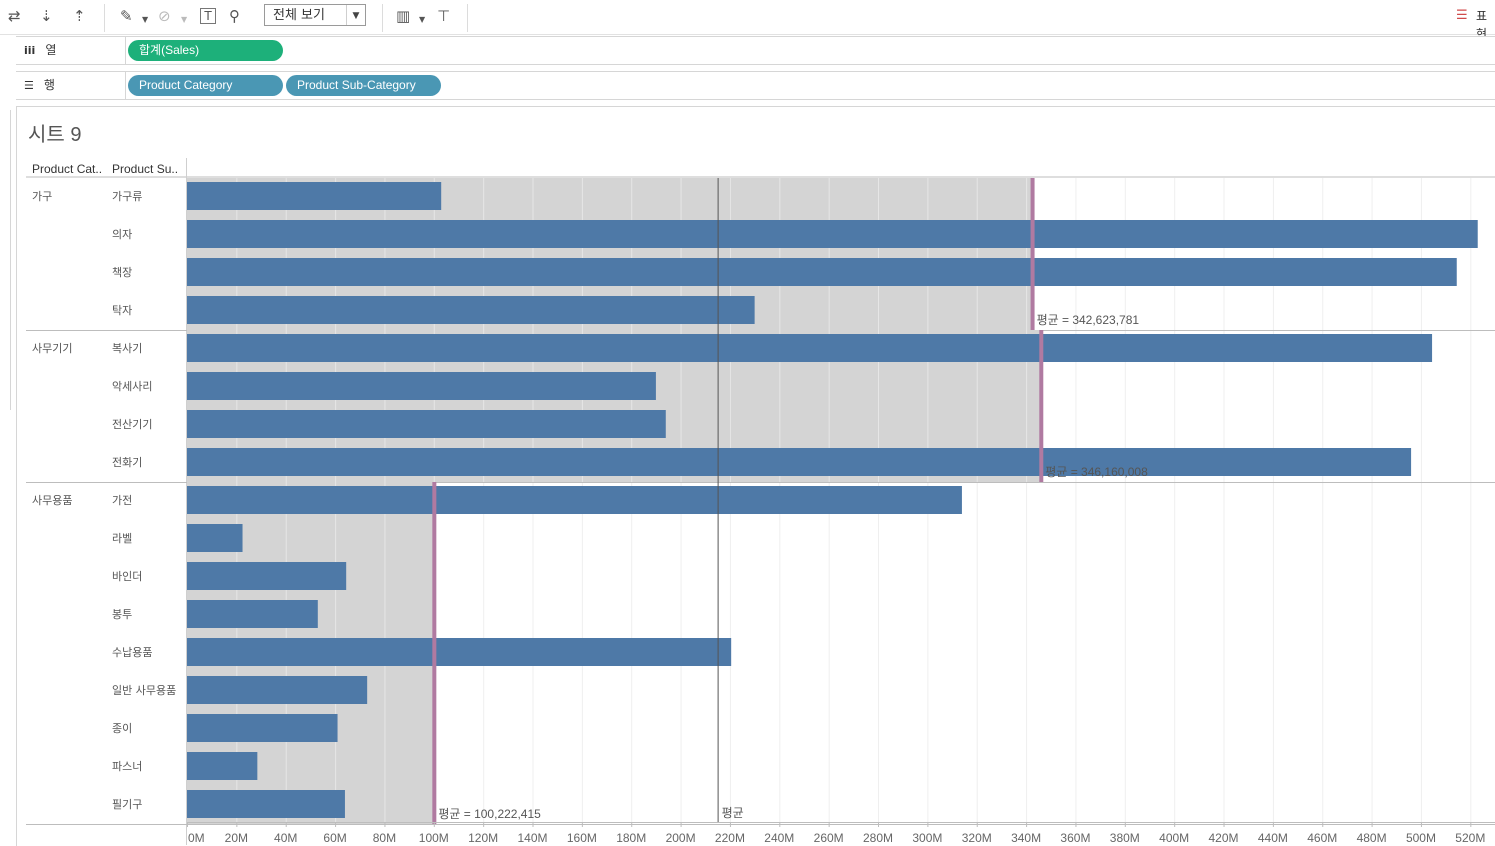 This screenshot has height=846, width=1495. Describe the element at coordinates (489, 814) in the screenshot. I see `group-average-label: 평균 = 100,222,415` at that location.